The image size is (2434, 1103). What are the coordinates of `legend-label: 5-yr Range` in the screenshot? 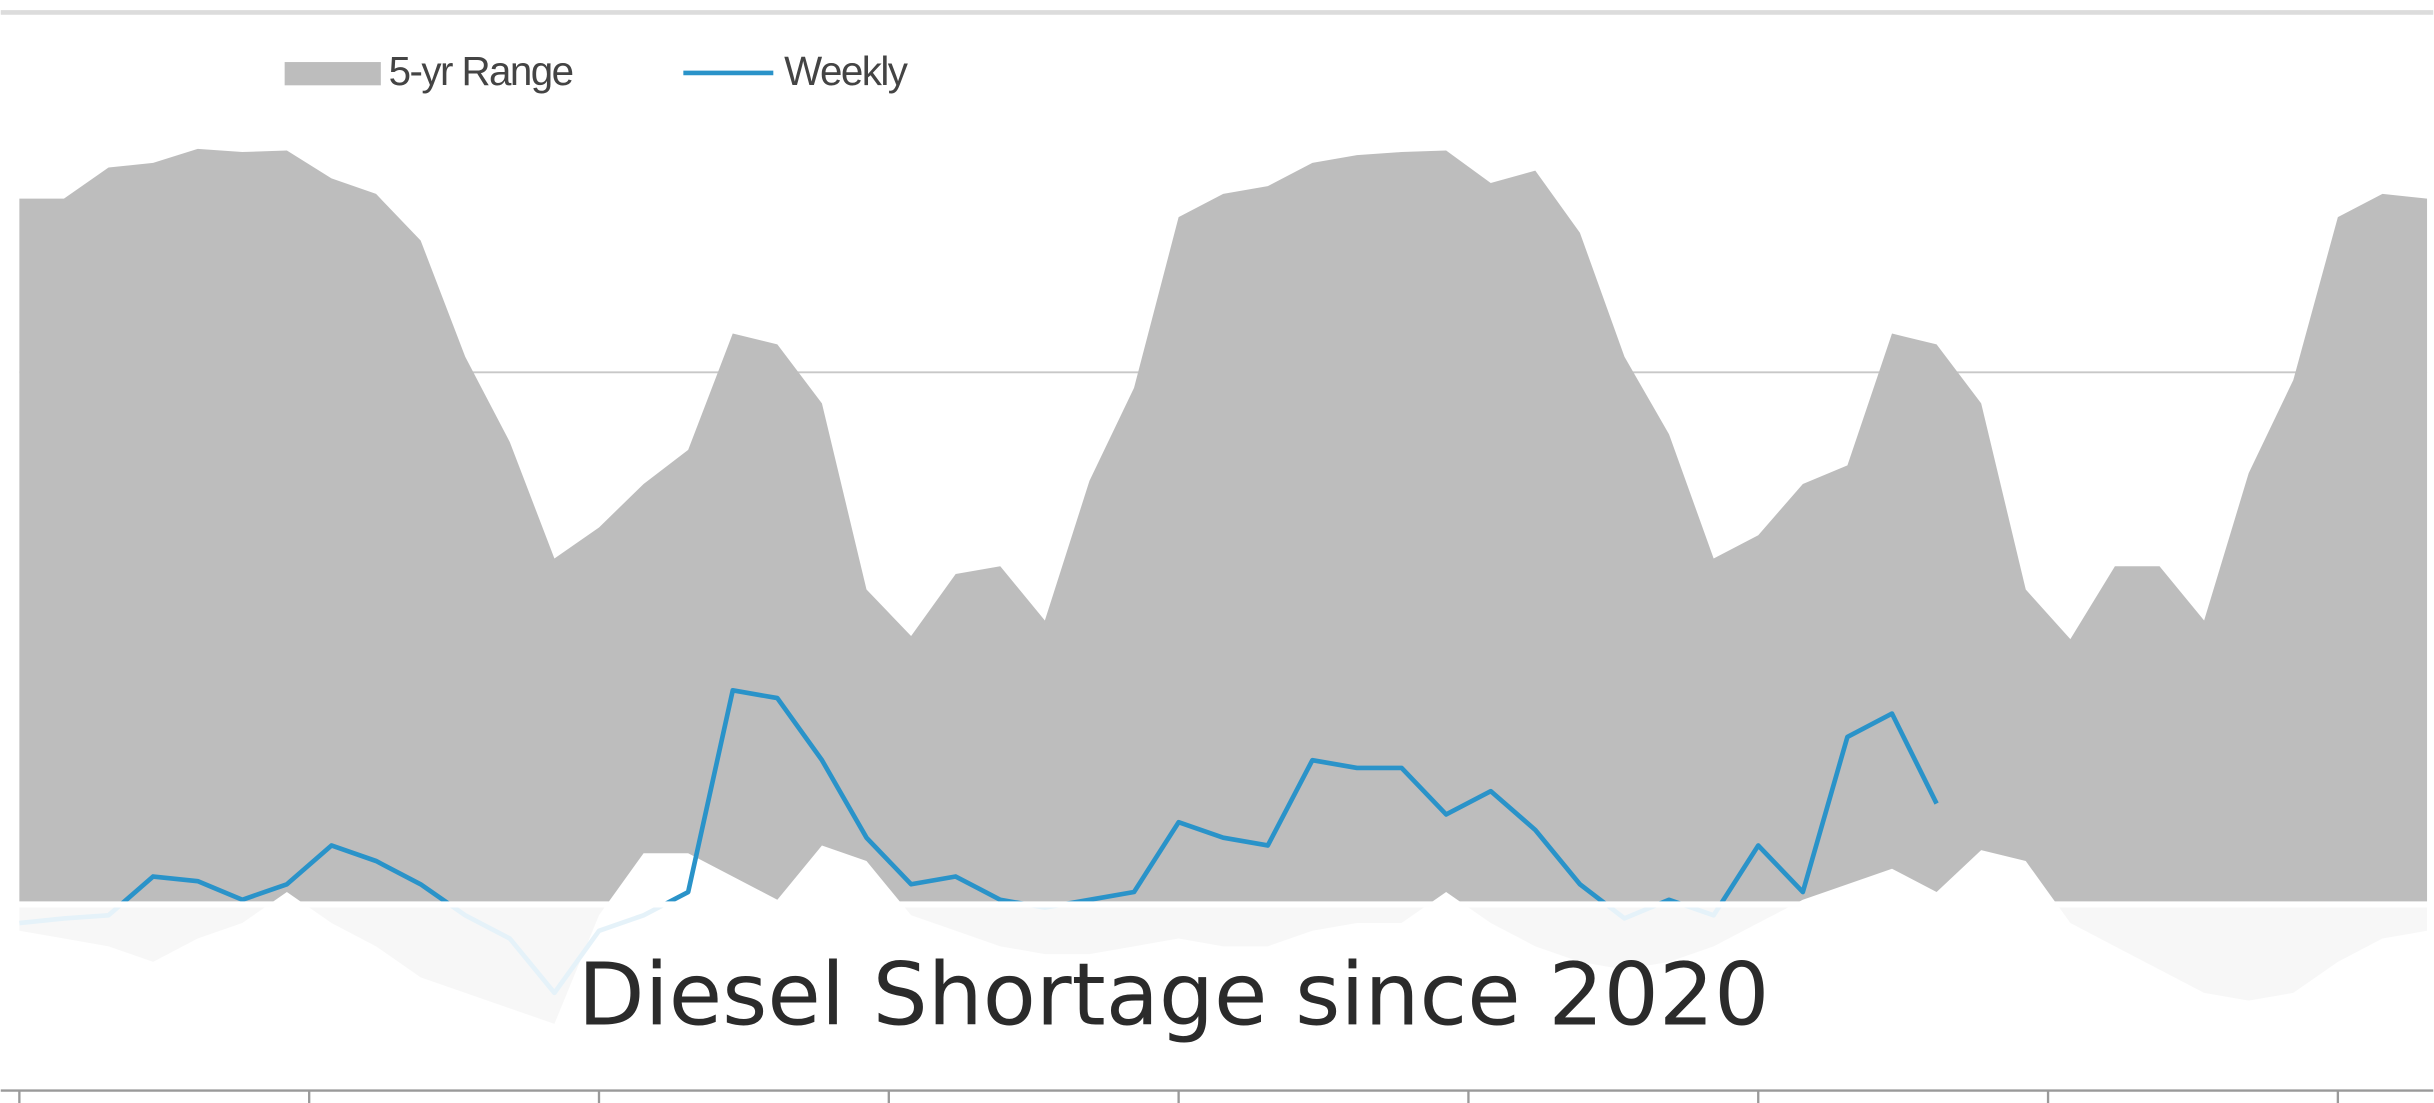 It's located at (481, 71).